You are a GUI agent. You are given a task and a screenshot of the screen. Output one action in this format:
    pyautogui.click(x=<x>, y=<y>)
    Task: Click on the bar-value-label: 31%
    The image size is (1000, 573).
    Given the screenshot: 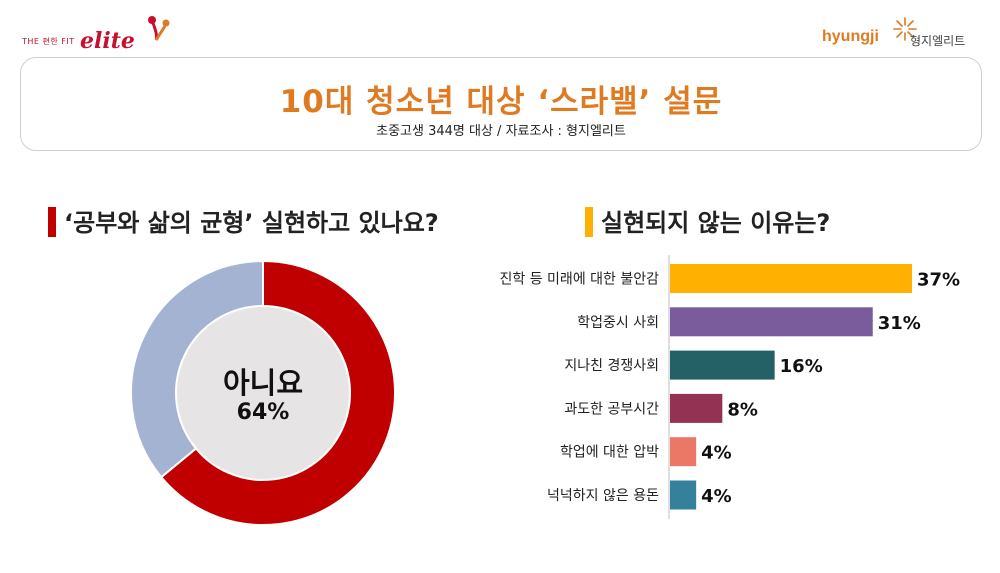 What is the action you would take?
    pyautogui.click(x=899, y=323)
    